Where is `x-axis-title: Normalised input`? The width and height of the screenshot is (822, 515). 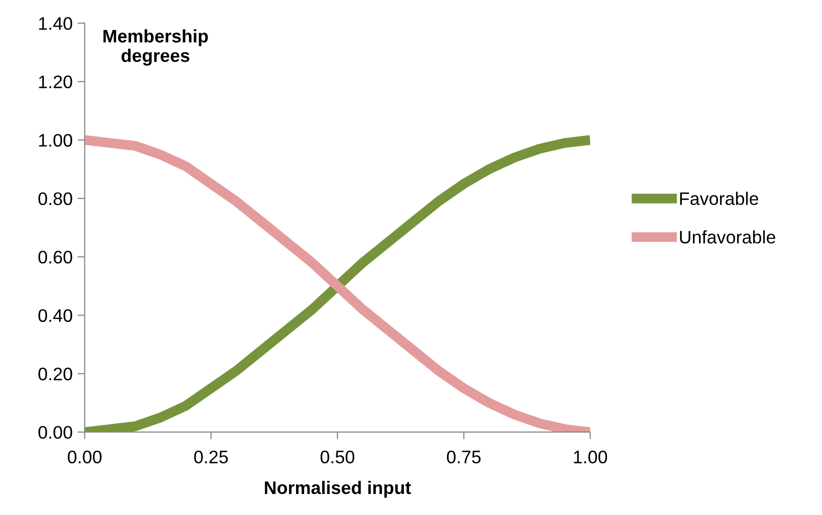
x-axis-title: Normalised input is located at coordinates (337, 489).